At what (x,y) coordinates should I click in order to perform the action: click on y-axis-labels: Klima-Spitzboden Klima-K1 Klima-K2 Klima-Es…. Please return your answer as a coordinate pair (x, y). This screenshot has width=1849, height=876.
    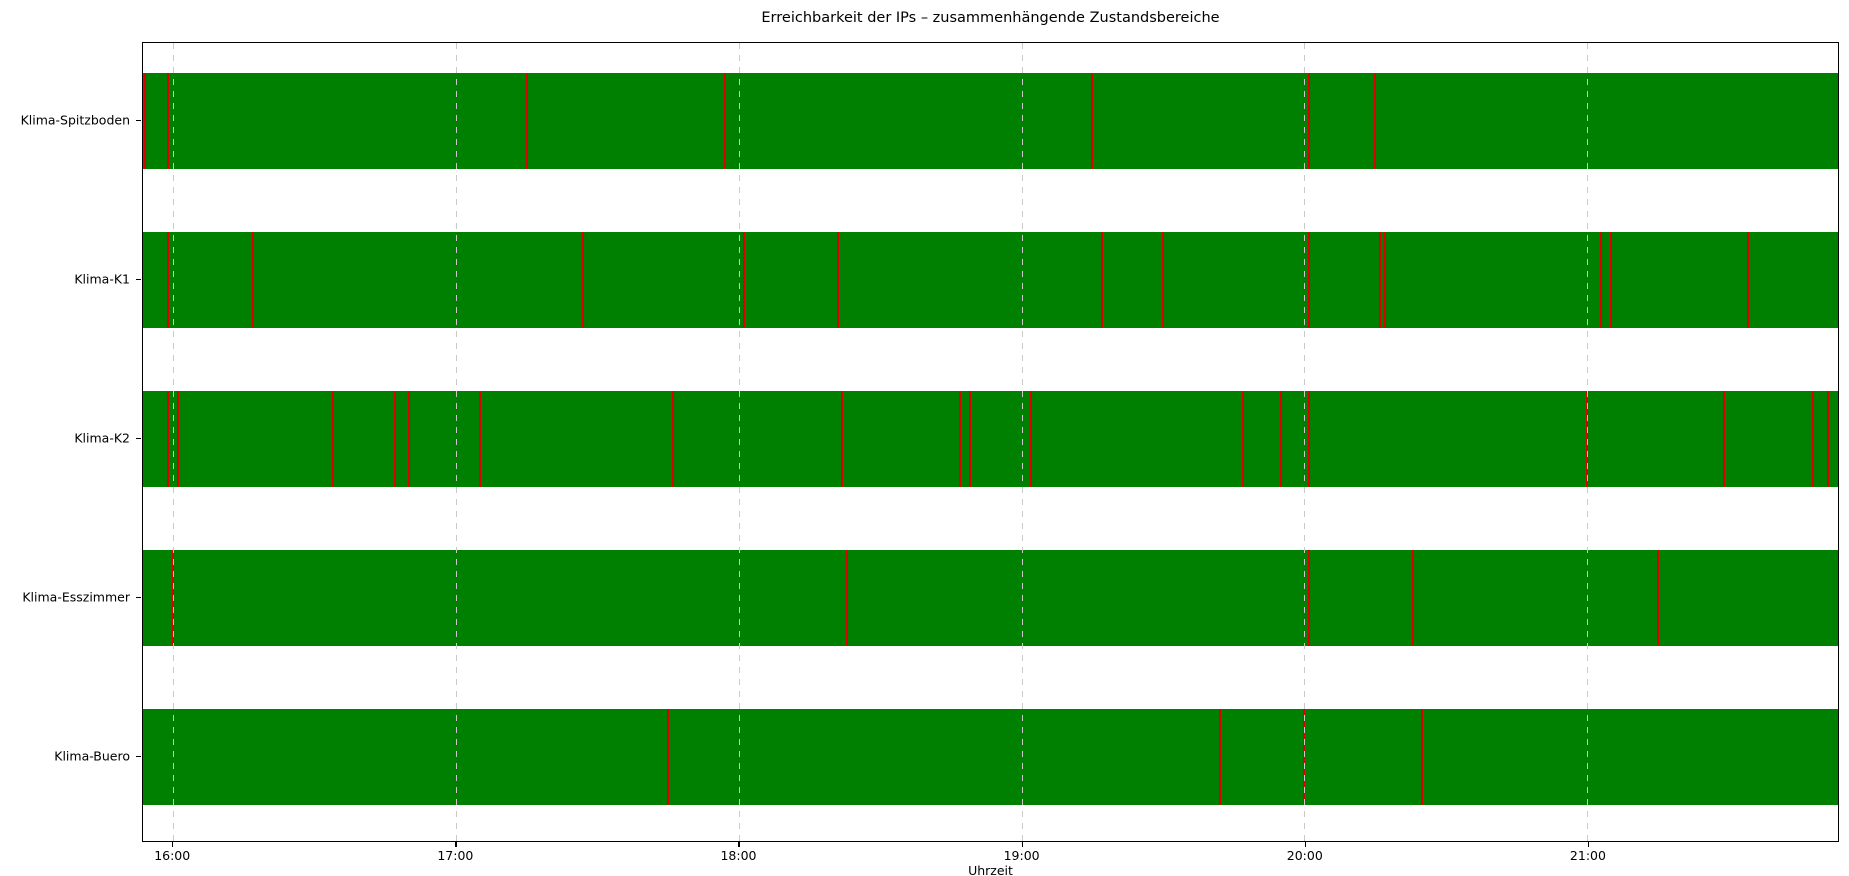
    Looking at the image, I should click on (65, 442).